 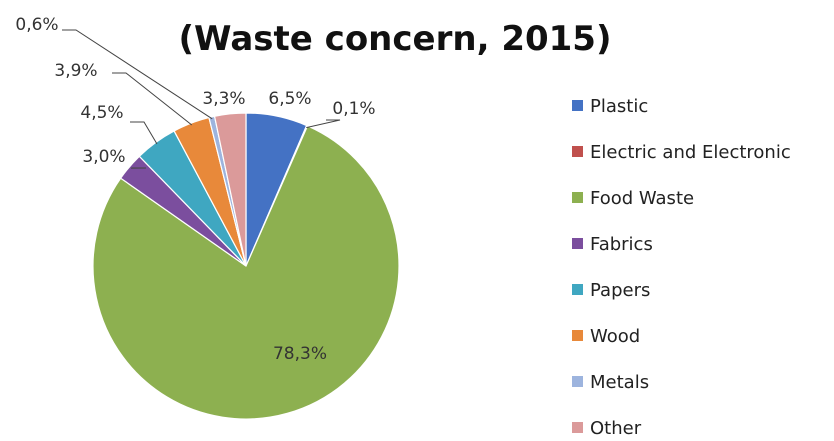 What do you see at coordinates (75, 71) in the screenshot?
I see `data-label-wood: 3,9%` at bounding box center [75, 71].